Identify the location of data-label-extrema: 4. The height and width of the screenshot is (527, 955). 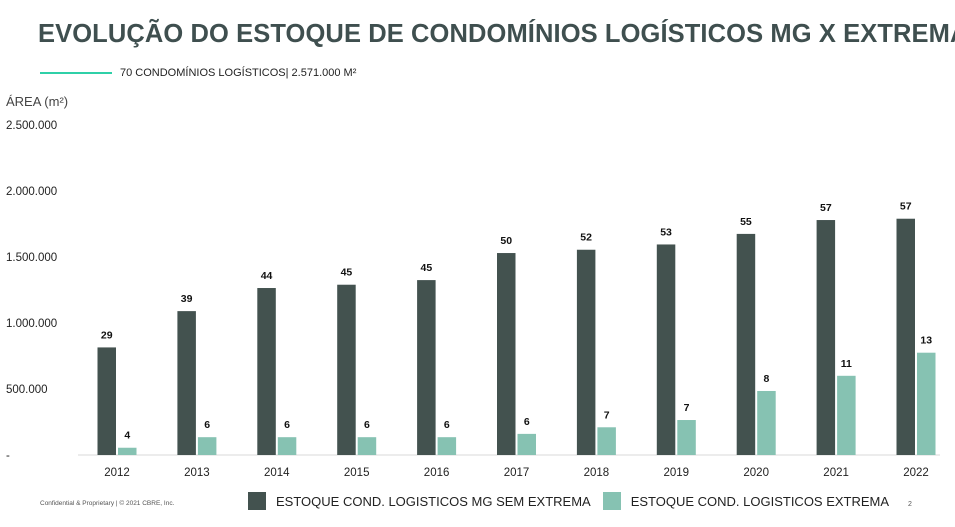
(127, 436).